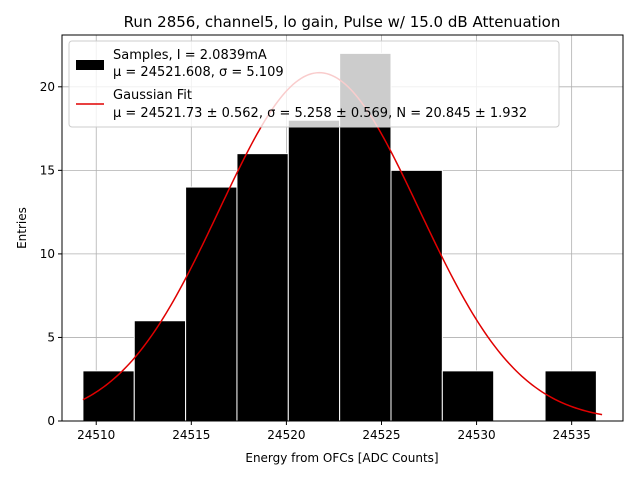 The height and width of the screenshot is (480, 640). Describe the element at coordinates (381, 435) in the screenshot. I see `x-tick-label-3: 24525` at that location.